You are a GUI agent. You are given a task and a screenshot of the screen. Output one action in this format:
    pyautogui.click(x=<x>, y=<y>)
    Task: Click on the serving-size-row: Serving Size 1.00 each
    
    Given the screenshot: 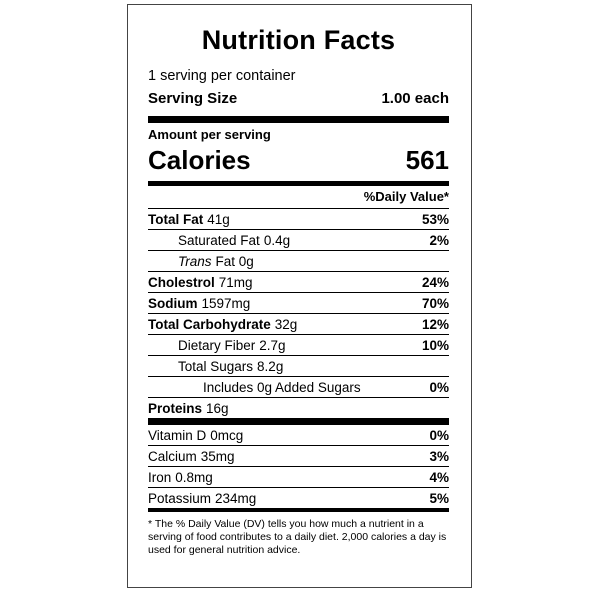 What is the action you would take?
    pyautogui.click(x=298, y=99)
    